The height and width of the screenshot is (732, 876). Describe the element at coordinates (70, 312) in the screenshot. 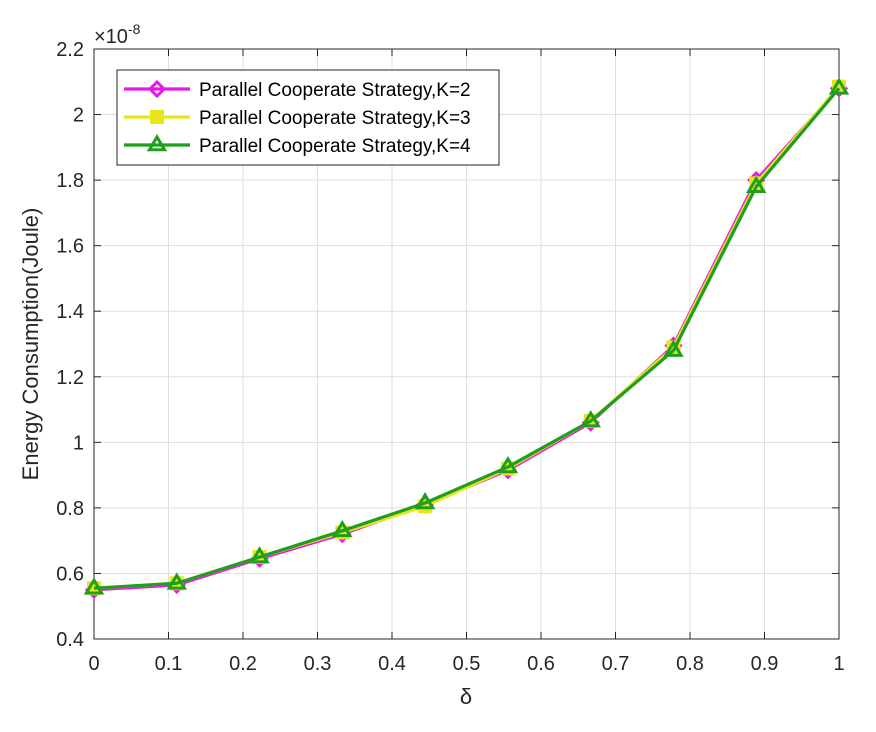

I see `y-tick-label: 1.4` at that location.